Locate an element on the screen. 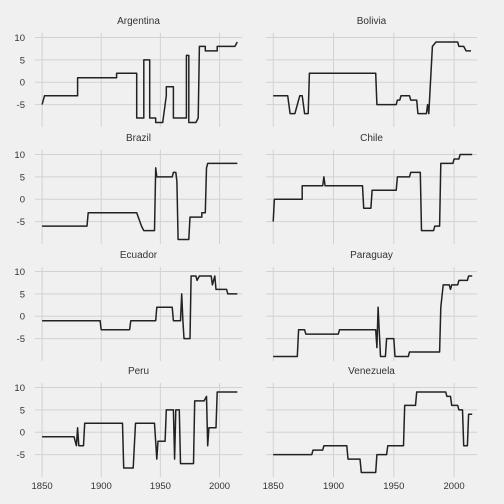 The image size is (504, 504). series-line-chile is located at coordinates (372, 192).